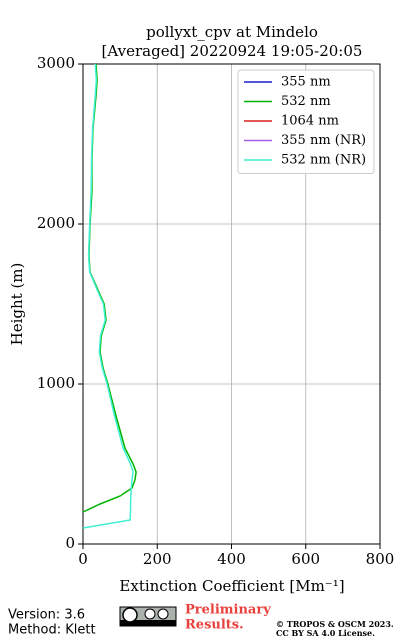  What do you see at coordinates (323, 160) in the screenshot?
I see `legend-label: 532 nm (NR)` at bounding box center [323, 160].